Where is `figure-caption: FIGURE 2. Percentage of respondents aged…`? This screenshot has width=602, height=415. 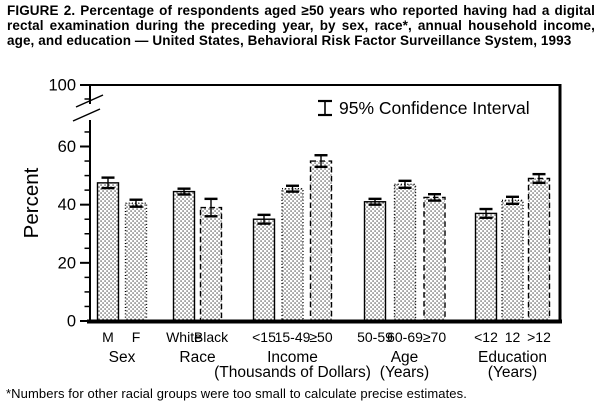
figure-caption: FIGURE 2. Percentage of respondents aged… is located at coordinates (301, 25).